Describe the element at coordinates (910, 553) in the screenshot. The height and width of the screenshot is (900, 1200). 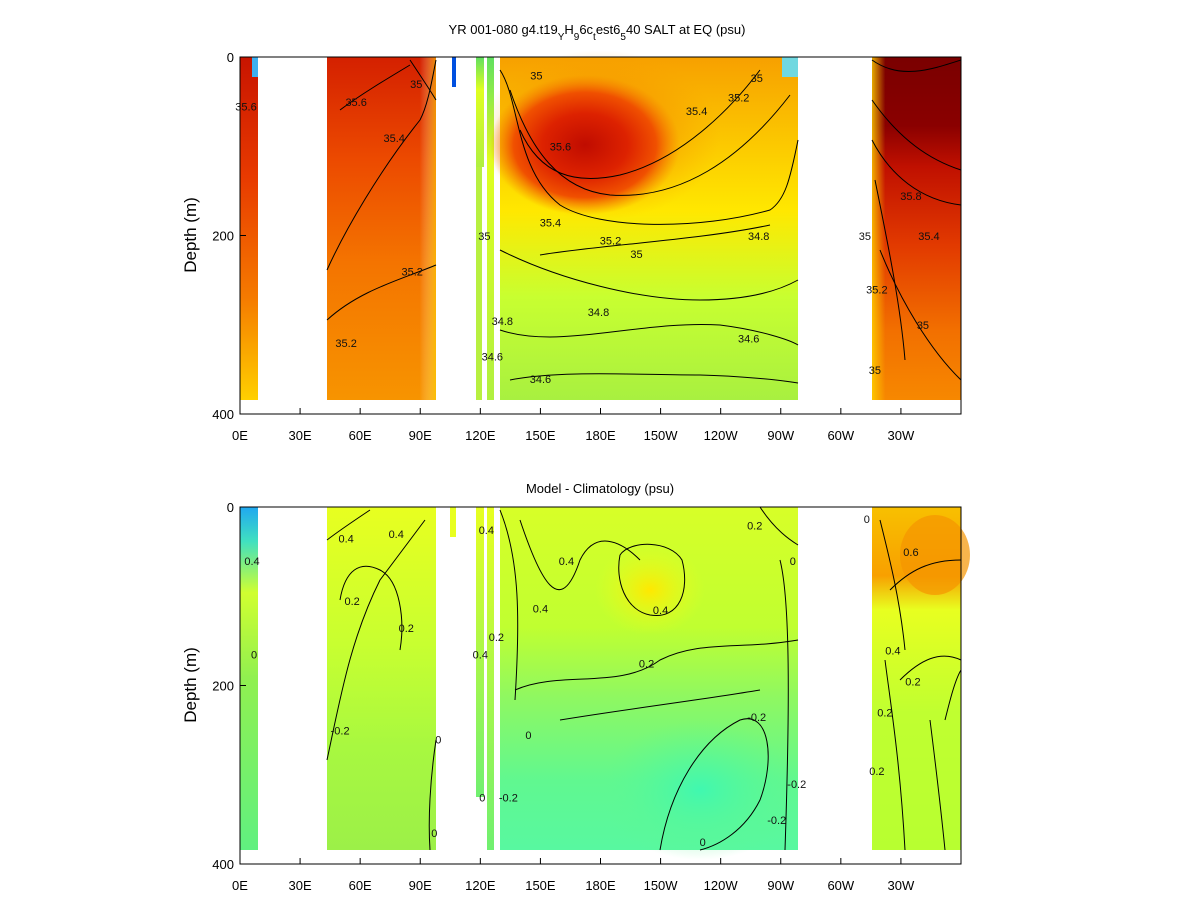
I see `anomaly-contour-label: 0.6` at that location.